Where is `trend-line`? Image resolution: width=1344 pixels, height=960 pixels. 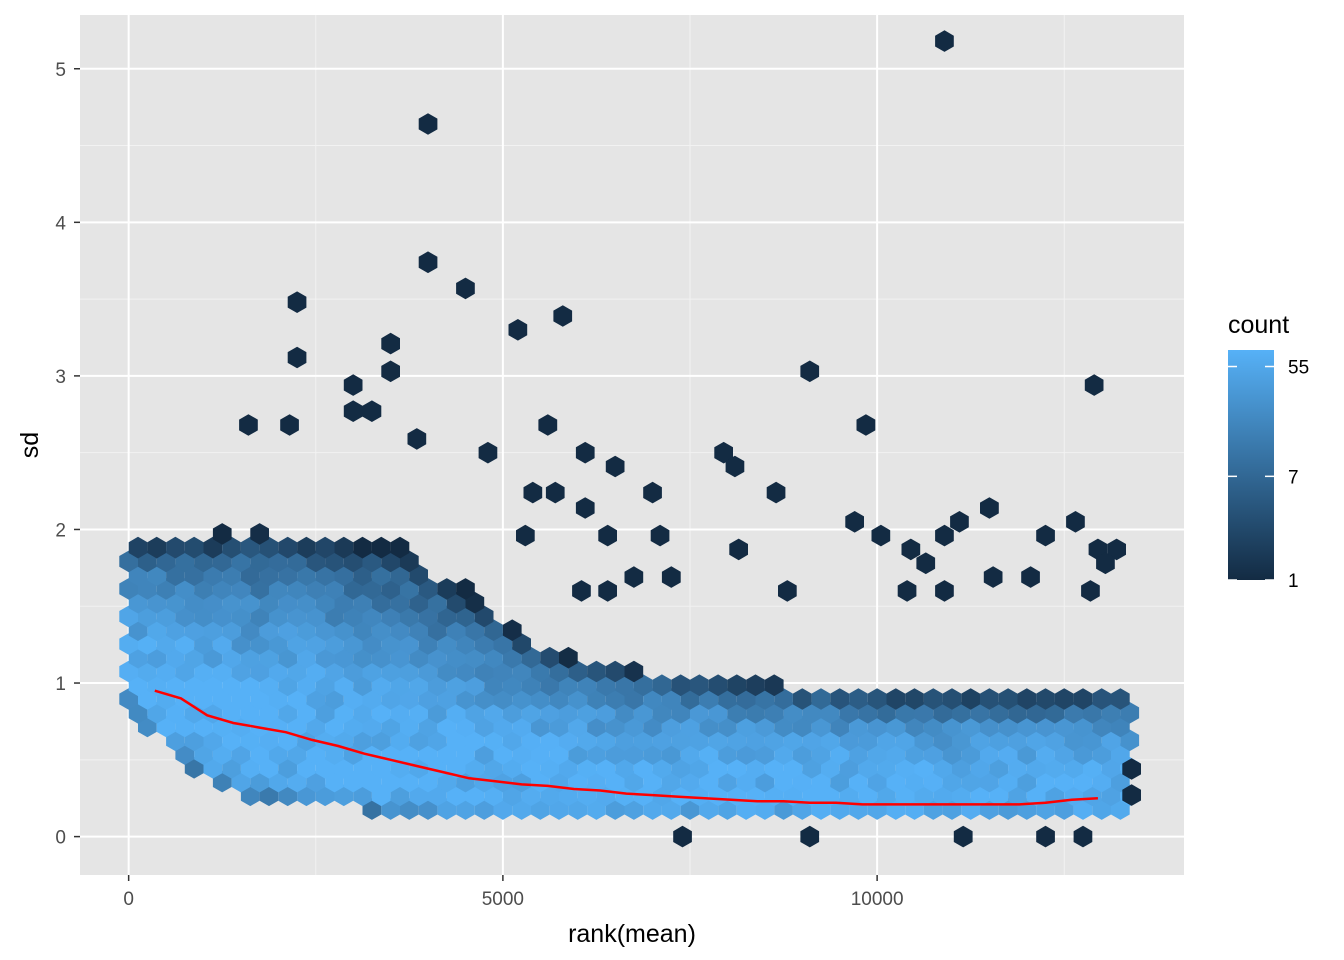
trend-line is located at coordinates (626, 747).